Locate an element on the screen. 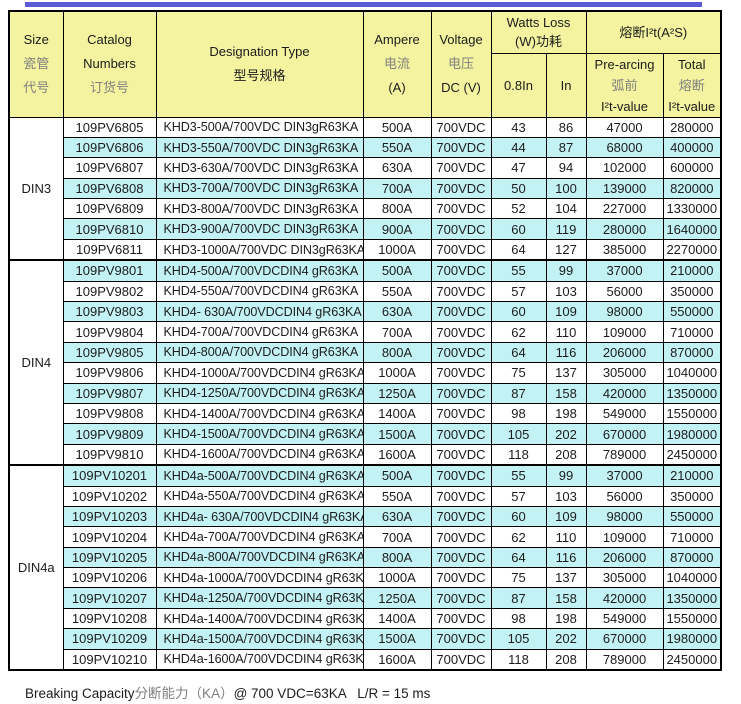 Image resolution: width=741 pixels, height=704 pixels. prearcing-i2t-cell: 109000 is located at coordinates (624, 537).